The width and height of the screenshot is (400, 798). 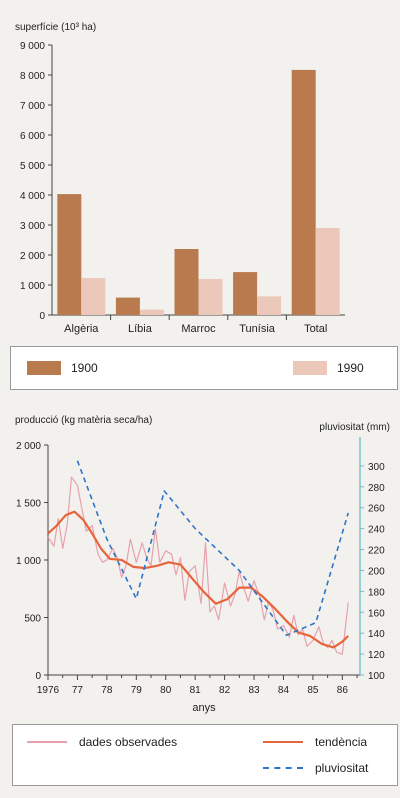 I want to click on y-tick-label: 3 000, so click(x=32, y=226).